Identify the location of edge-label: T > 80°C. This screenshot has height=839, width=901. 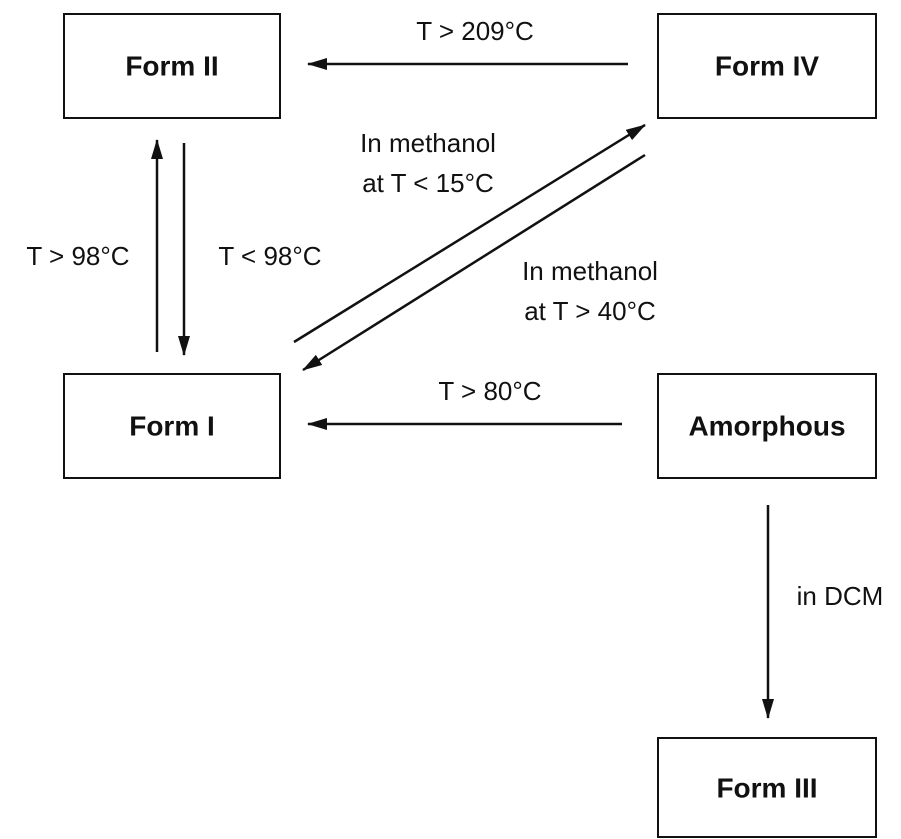
(489, 391).